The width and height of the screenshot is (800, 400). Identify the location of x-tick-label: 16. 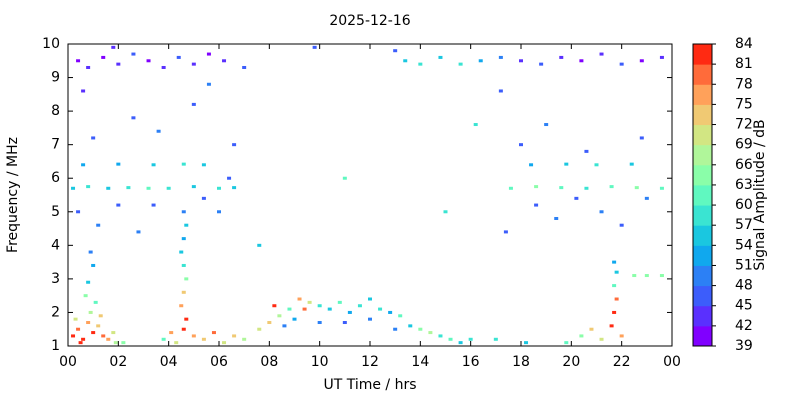
(471, 362).